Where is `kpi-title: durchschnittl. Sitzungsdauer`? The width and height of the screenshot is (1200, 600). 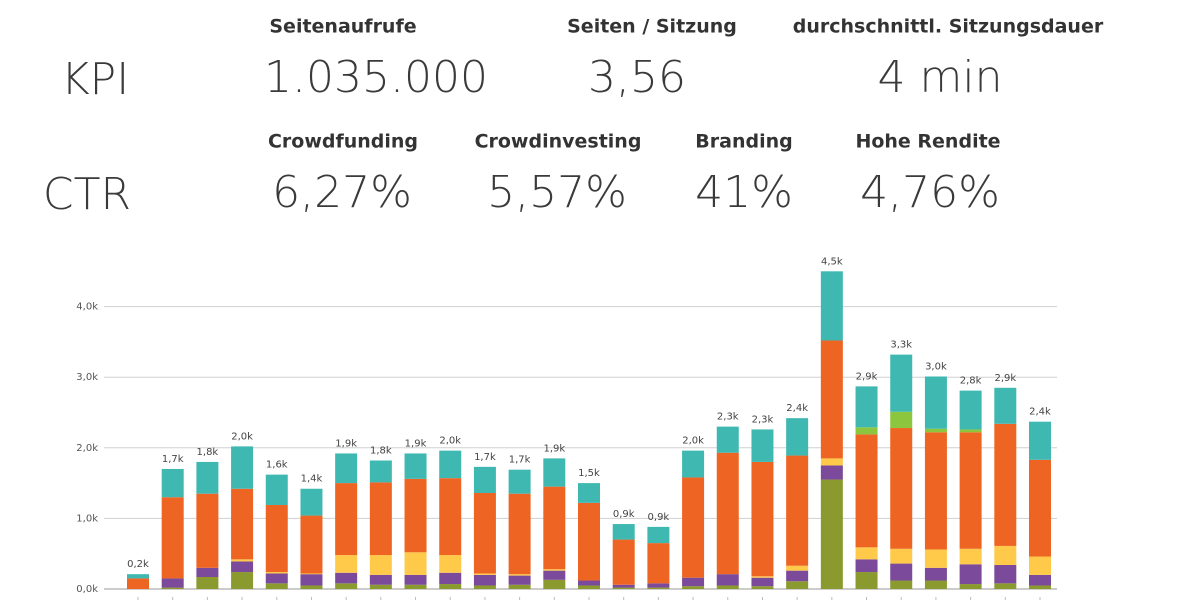 kpi-title: durchschnittl. Sitzungsdauer is located at coordinates (948, 27).